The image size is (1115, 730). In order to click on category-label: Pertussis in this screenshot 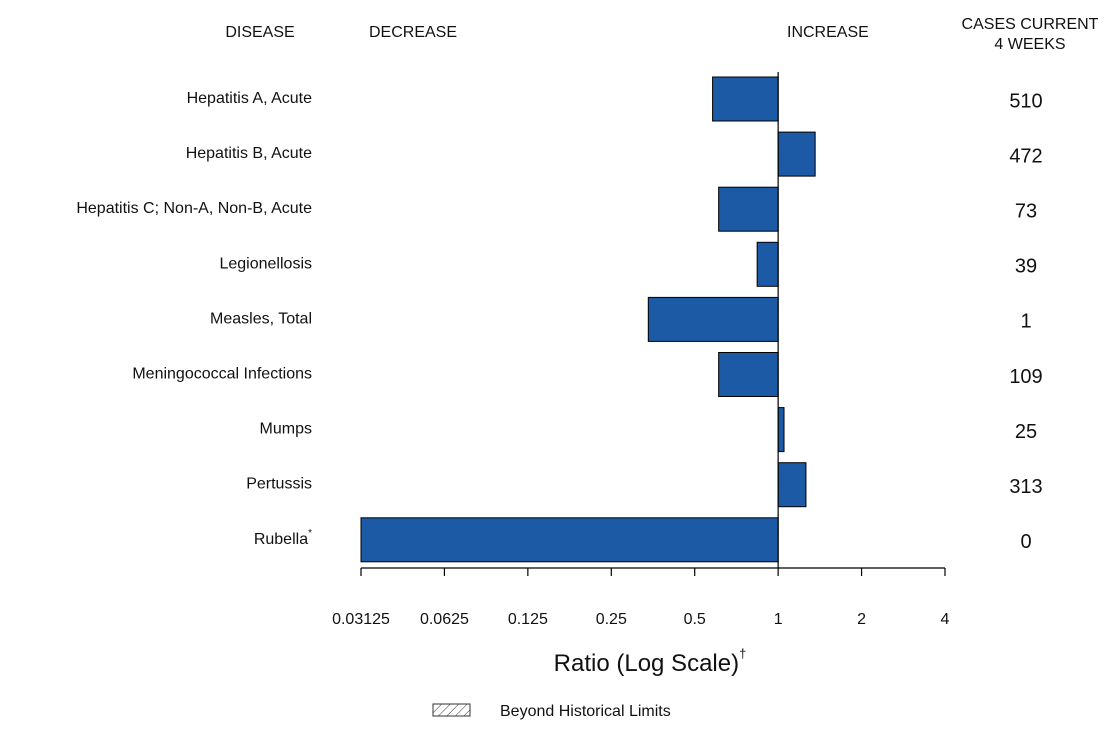, I will do `click(279, 484)`.